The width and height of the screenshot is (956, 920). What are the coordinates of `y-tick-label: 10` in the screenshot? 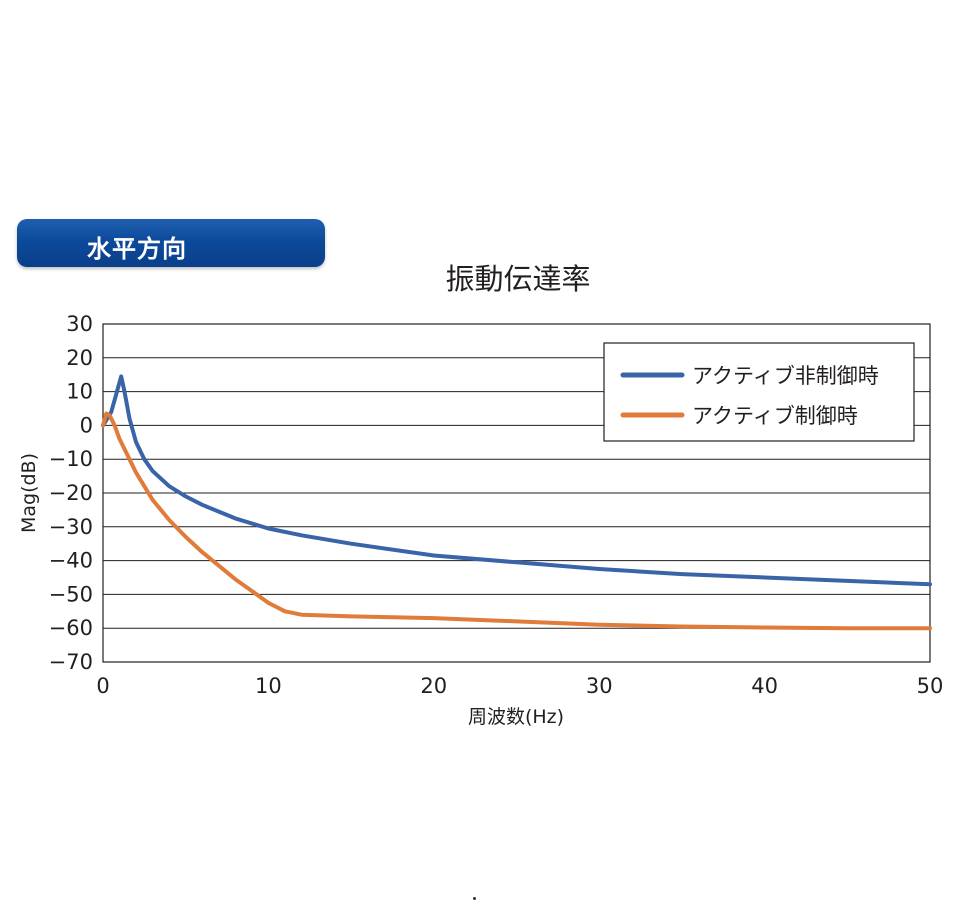 It's located at (79, 392).